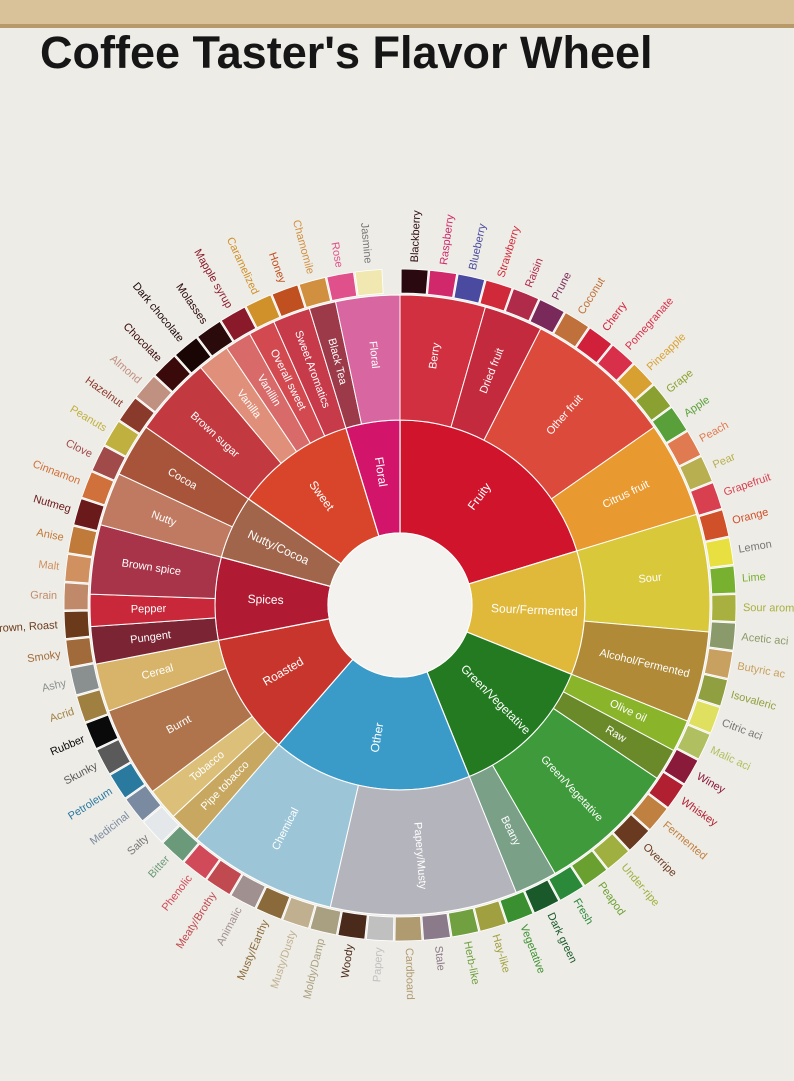 The width and height of the screenshot is (794, 1081). Describe the element at coordinates (416, 236) in the screenshot. I see `flavor-label: Blackberry` at that location.